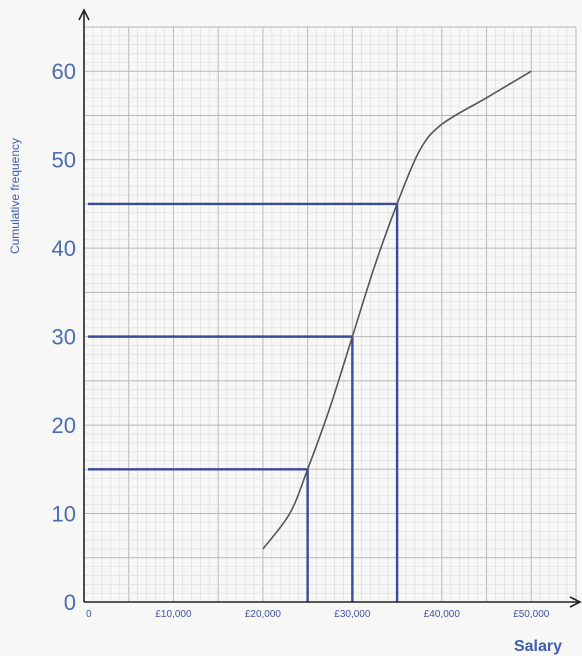 The height and width of the screenshot is (656, 582). I want to click on y-tick-label: 20, so click(64, 425).